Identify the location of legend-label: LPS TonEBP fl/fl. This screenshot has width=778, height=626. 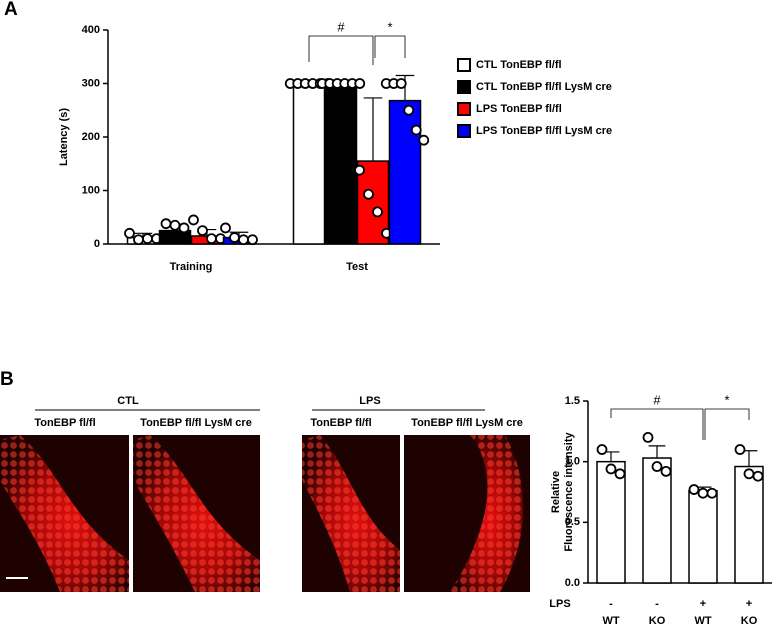
(519, 109).